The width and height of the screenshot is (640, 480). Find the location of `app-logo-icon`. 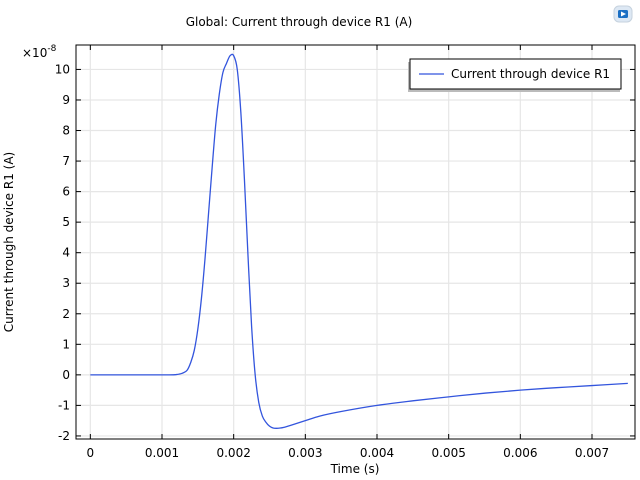

app-logo-icon is located at coordinates (623, 14).